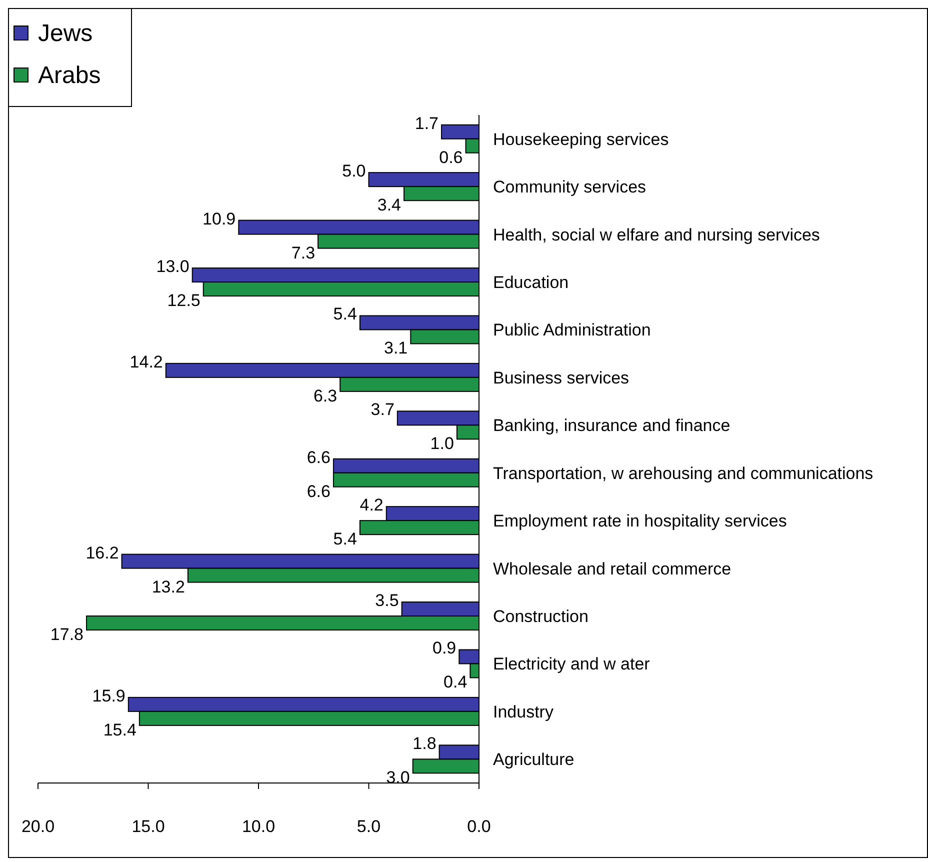 This screenshot has height=862, width=928. I want to click on y-tick-label: Construction, so click(540, 616).